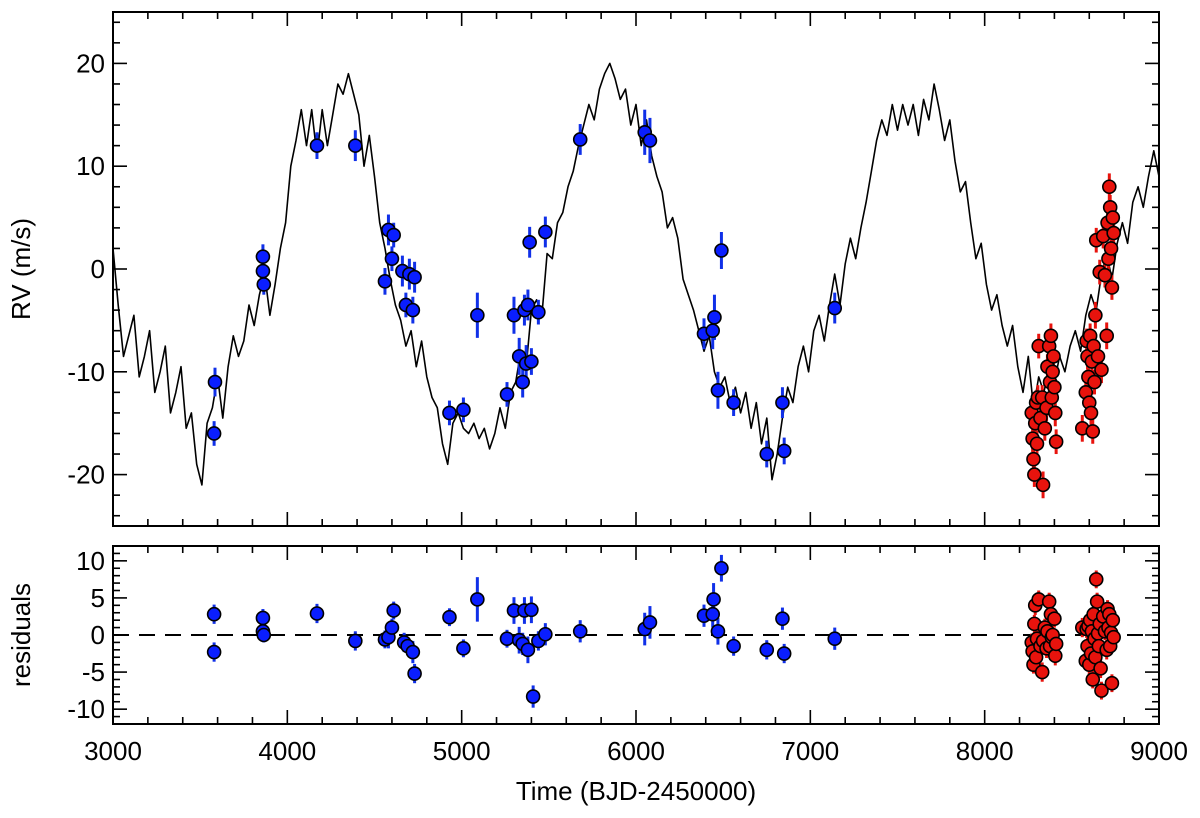 The height and width of the screenshot is (818, 1200). Describe the element at coordinates (287, 751) in the screenshot. I see `x-tick-label: 4000` at that location.